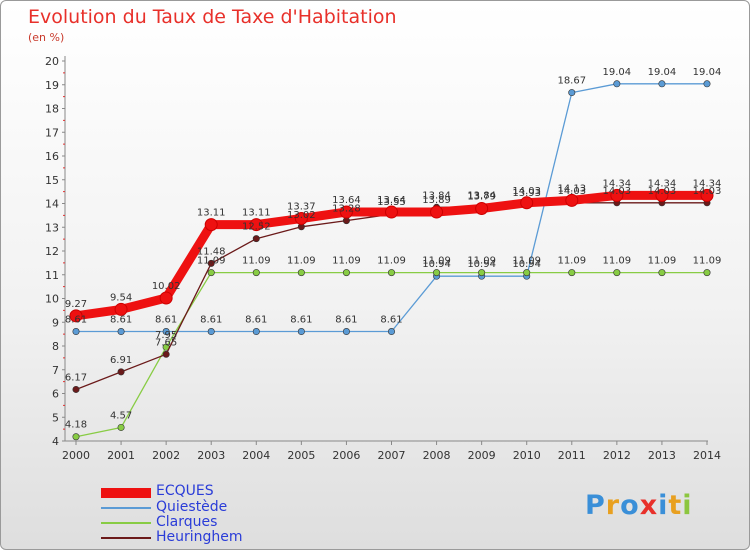  I want to click on x-tick-label: 2003, so click(211, 455).